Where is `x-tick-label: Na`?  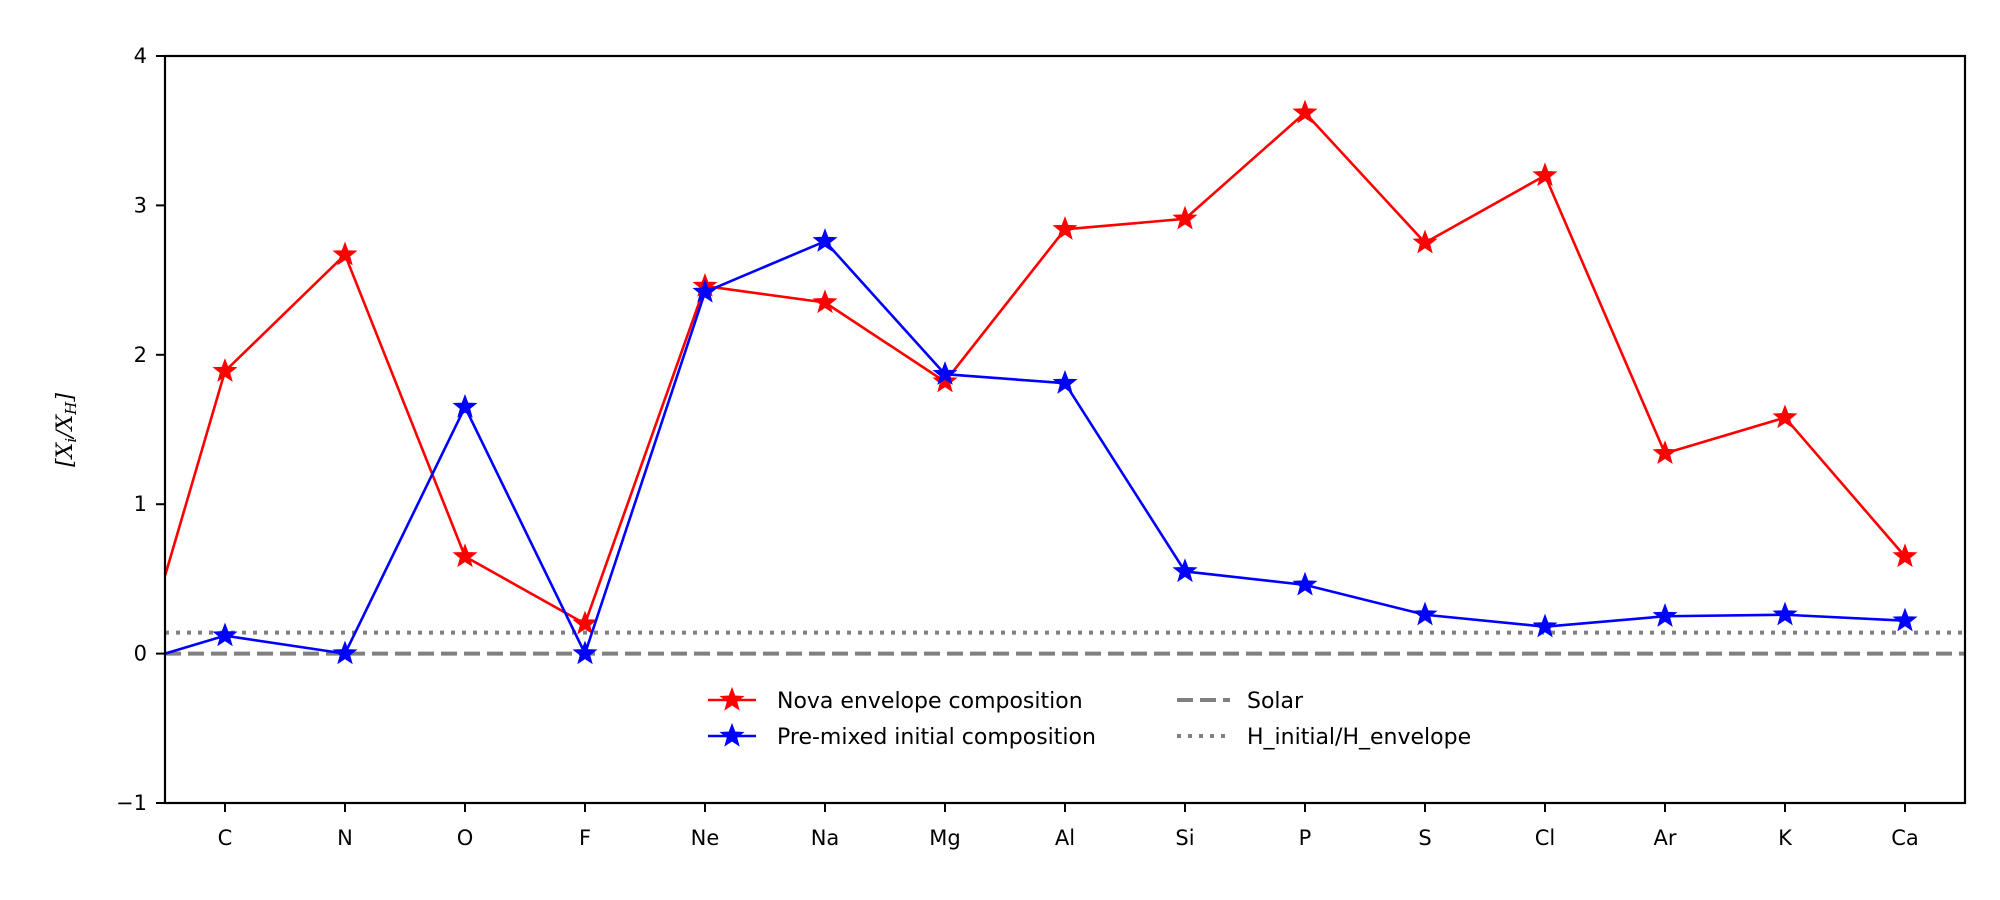 x-tick-label: Na is located at coordinates (825, 838).